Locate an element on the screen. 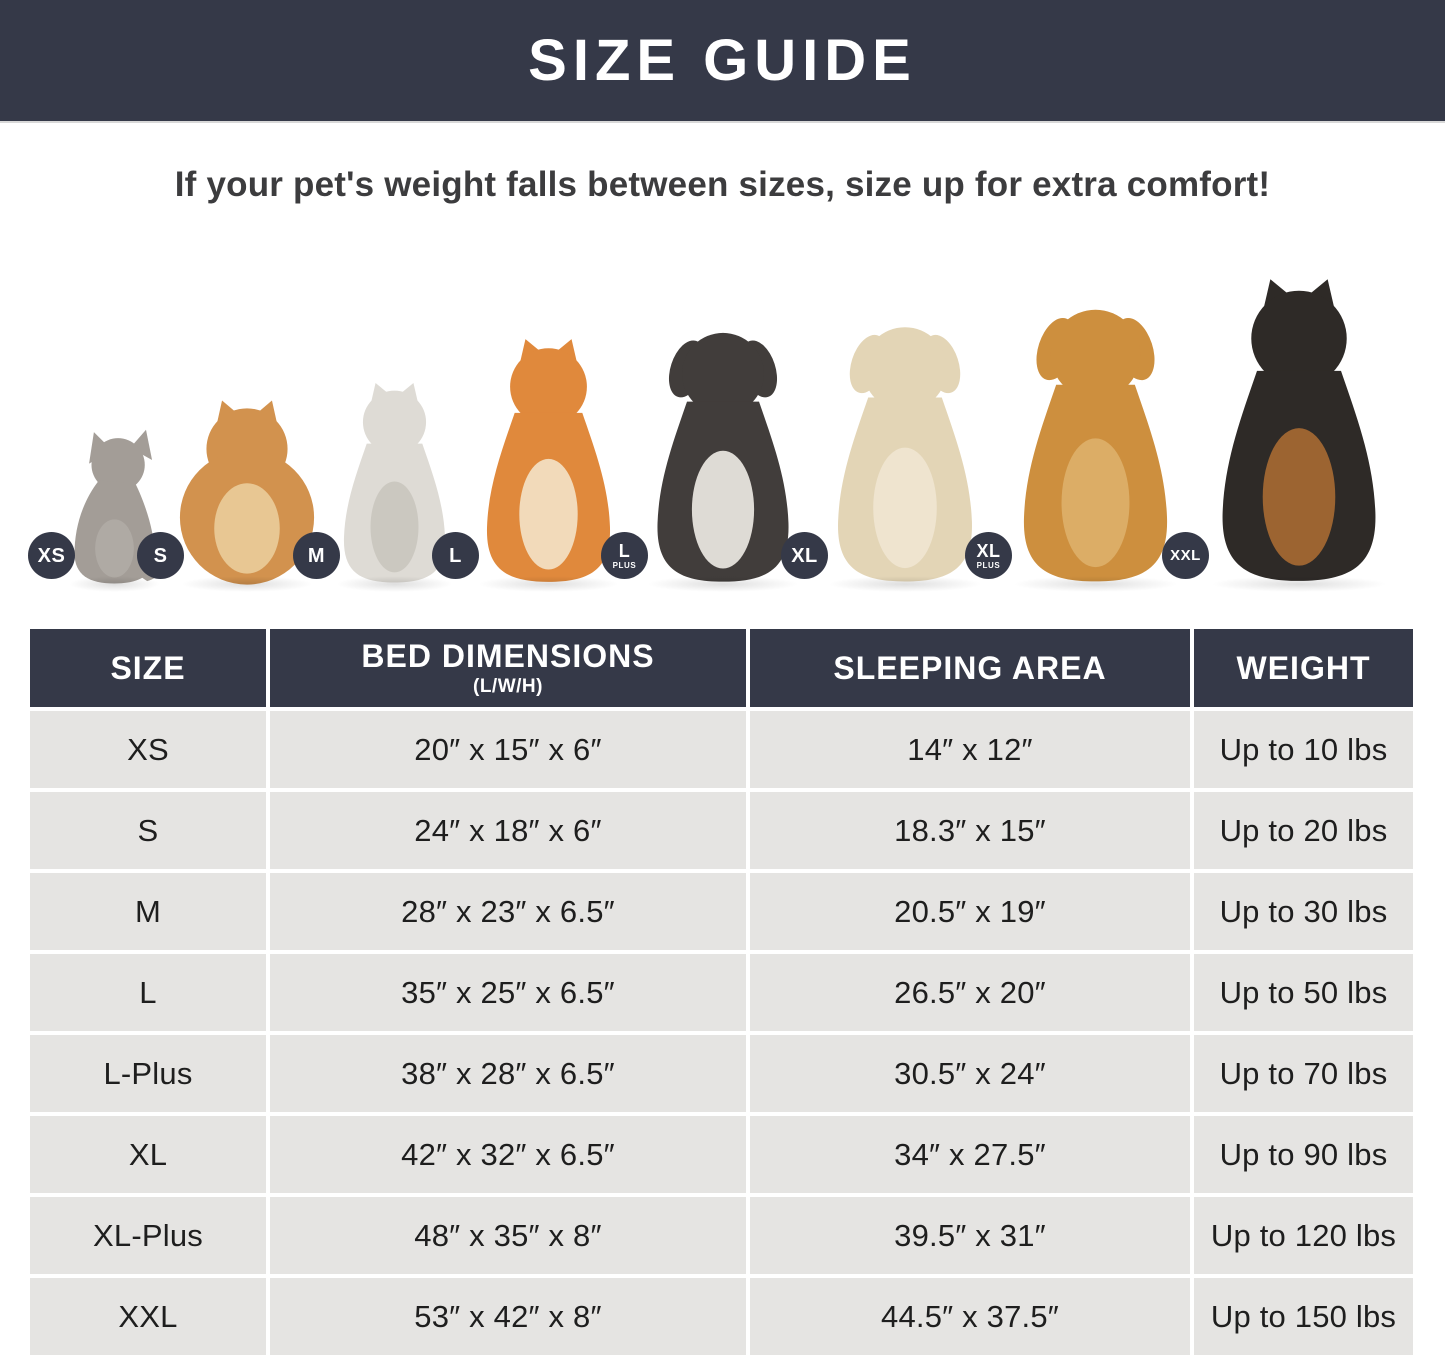  cell-sleeping-area: 14″ x 12″ is located at coordinates (970, 749).